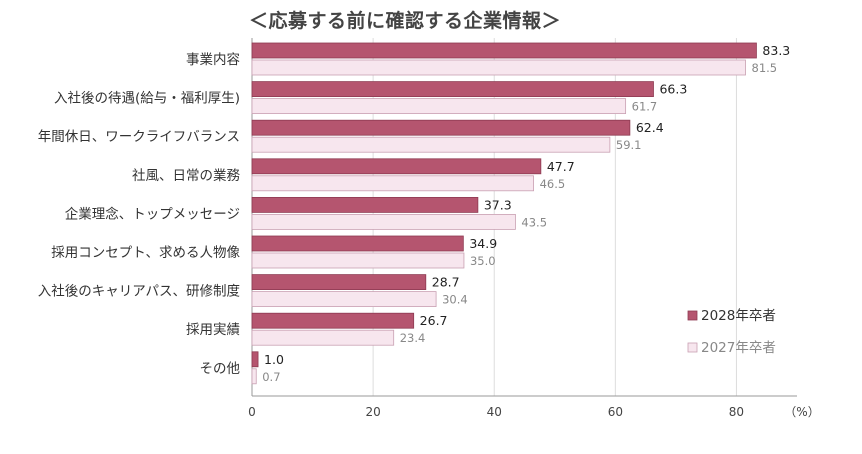 This screenshot has width=862, height=454. Describe the element at coordinates (434, 320) in the screenshot. I see `data-label-2028: 26.7` at that location.